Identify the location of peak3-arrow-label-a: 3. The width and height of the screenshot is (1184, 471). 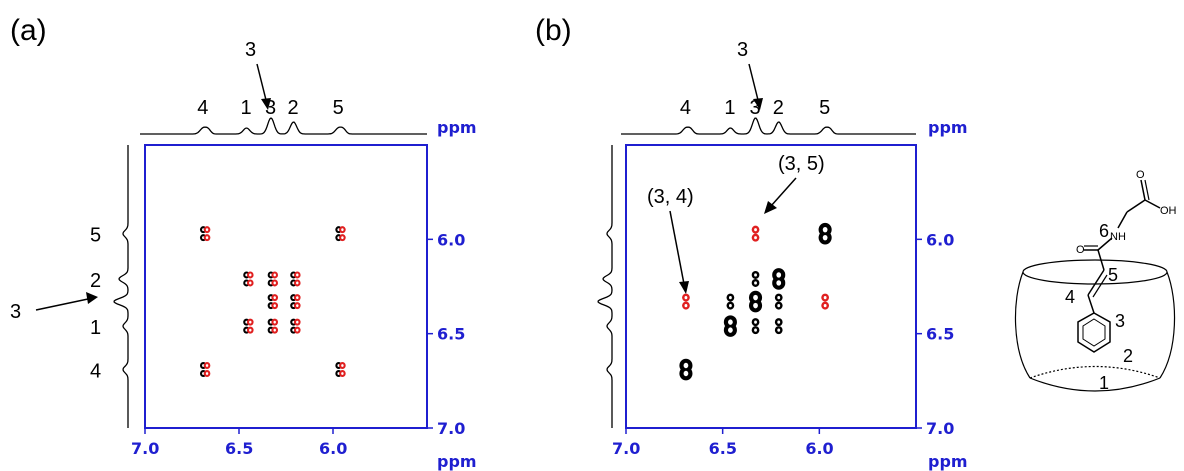
(250, 50).